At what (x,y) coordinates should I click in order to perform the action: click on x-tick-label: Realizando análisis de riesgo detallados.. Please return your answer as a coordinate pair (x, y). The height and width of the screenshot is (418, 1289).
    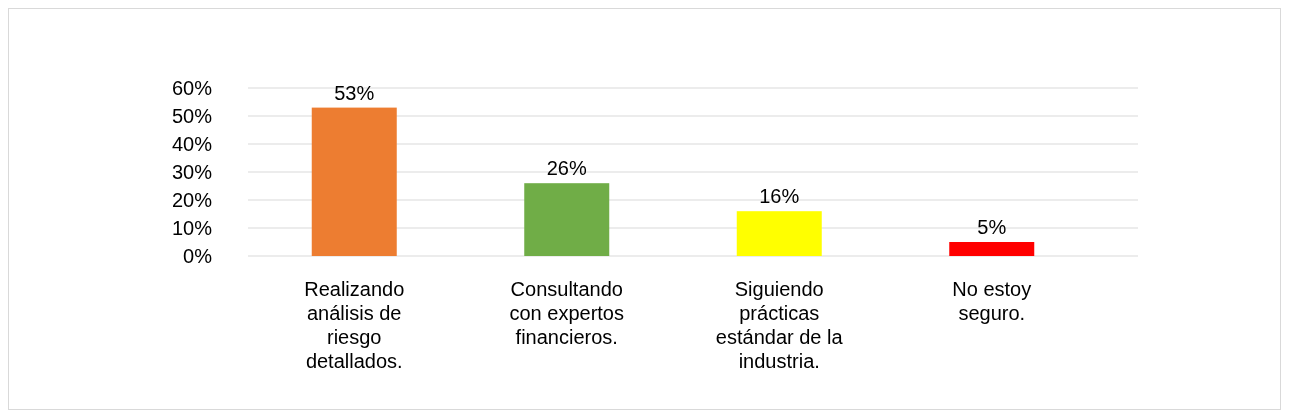
    Looking at the image, I should click on (354, 325).